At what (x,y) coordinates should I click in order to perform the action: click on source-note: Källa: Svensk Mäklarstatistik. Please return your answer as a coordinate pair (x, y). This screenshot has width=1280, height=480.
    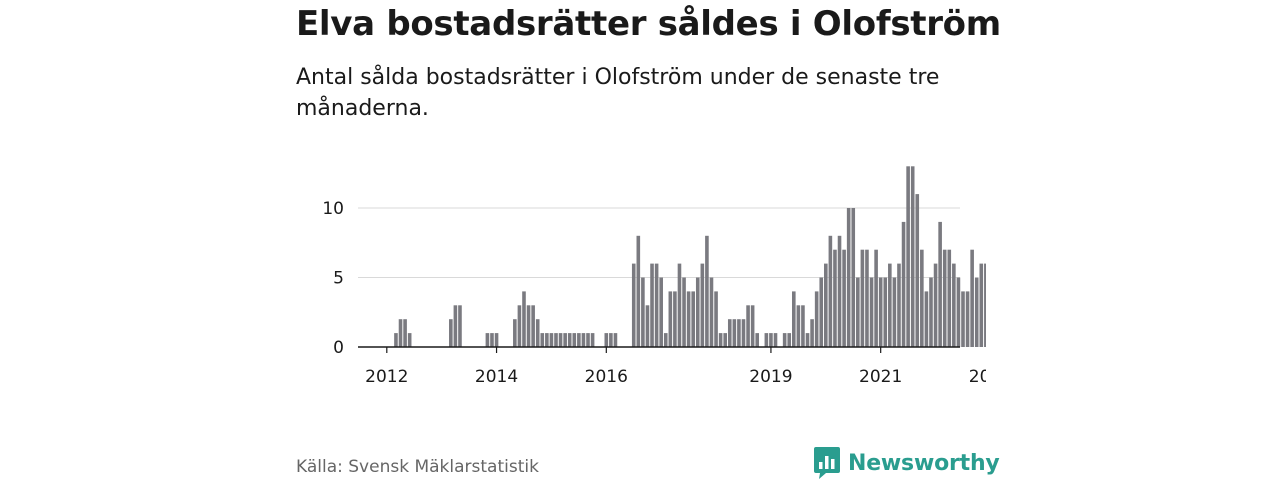
    Looking at the image, I should click on (417, 467).